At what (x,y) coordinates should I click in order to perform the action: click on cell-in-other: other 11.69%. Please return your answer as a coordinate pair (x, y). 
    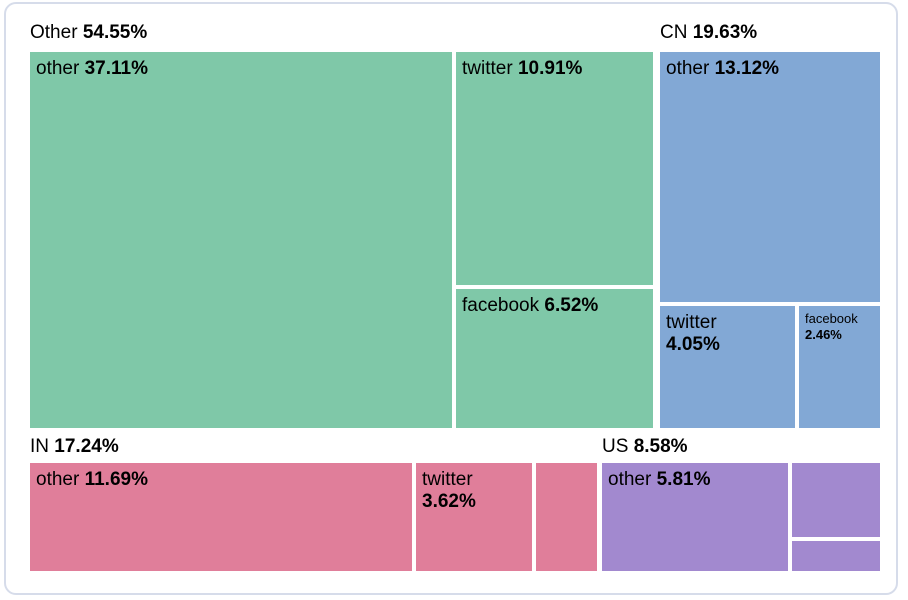
    Looking at the image, I should click on (221, 517).